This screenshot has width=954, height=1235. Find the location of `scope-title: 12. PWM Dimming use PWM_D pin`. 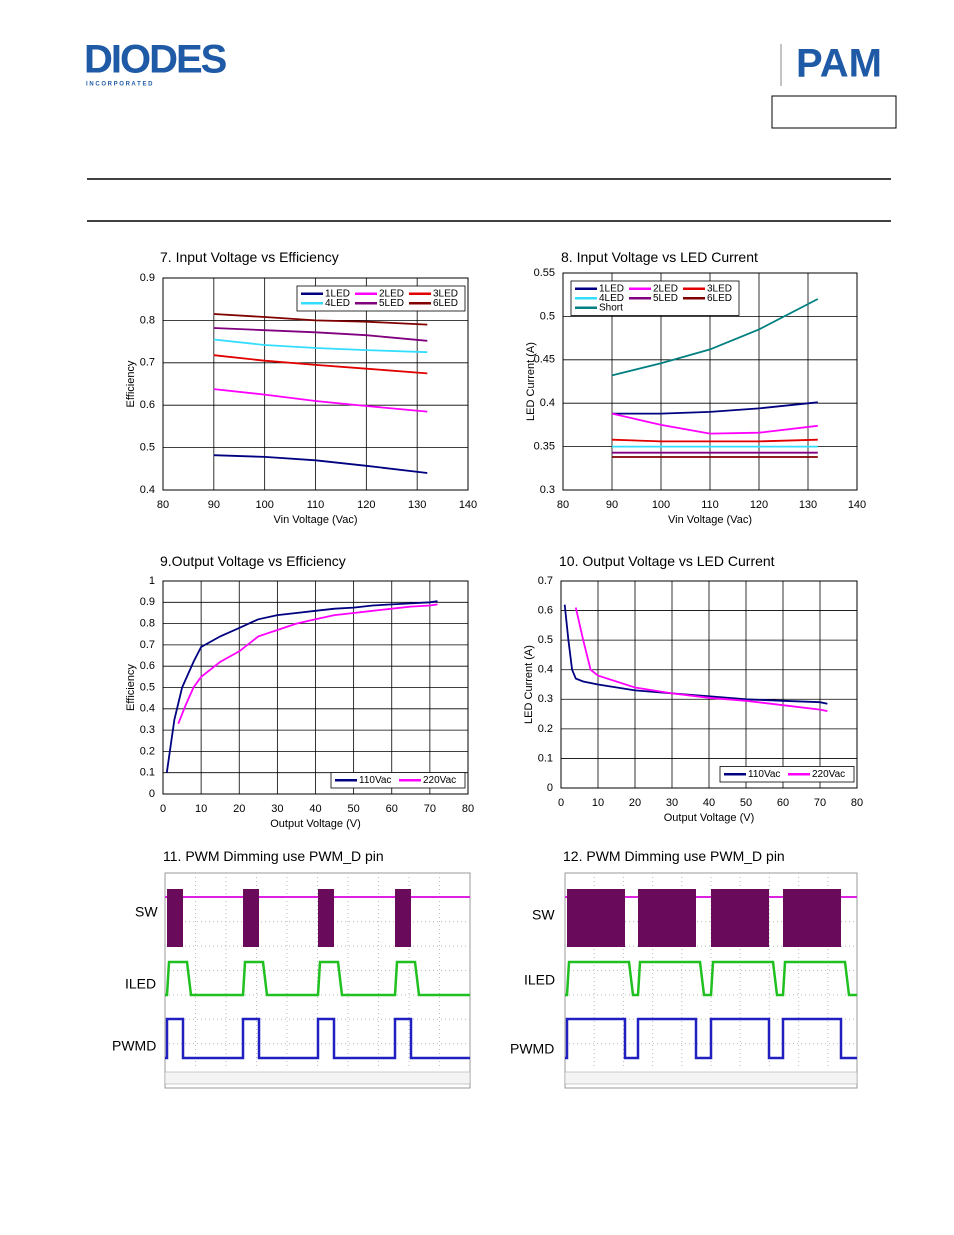

scope-title: 12. PWM Dimming use PWM_D pin is located at coordinates (674, 856).